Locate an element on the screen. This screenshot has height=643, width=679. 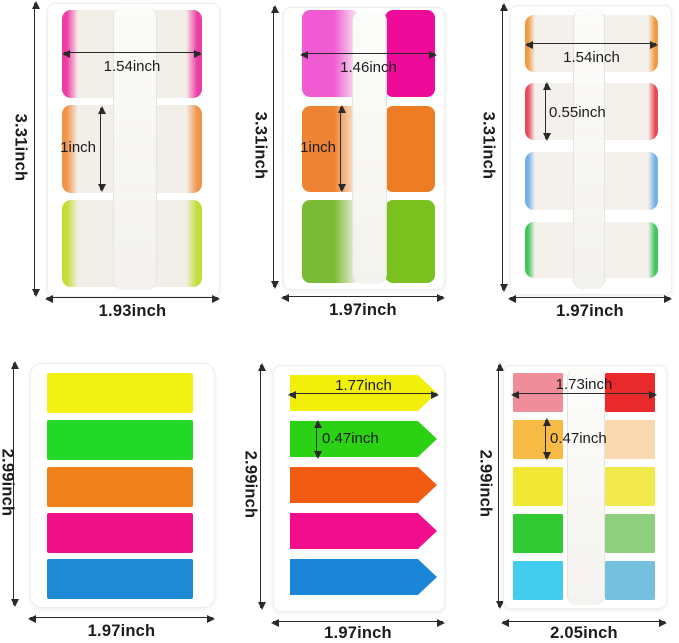
strip-width-dimension-label: 1.77inch is located at coordinates (363, 385).